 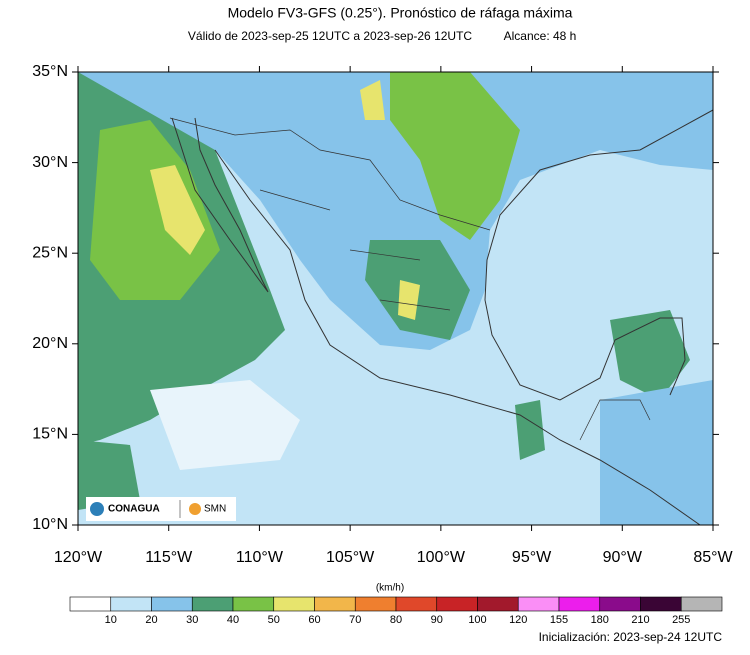 I want to click on lon-label: 100°W, so click(x=441, y=557).